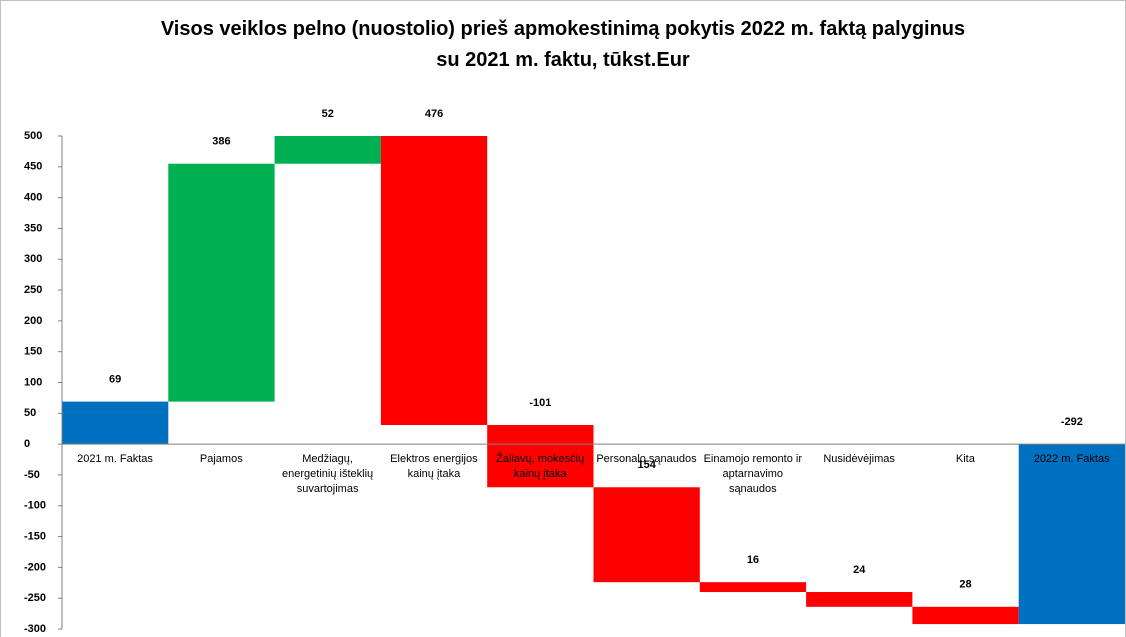  What do you see at coordinates (540, 467) in the screenshot?
I see `x-tick-label: Žaliavų, mokesčių kainų įtaka` at bounding box center [540, 467].